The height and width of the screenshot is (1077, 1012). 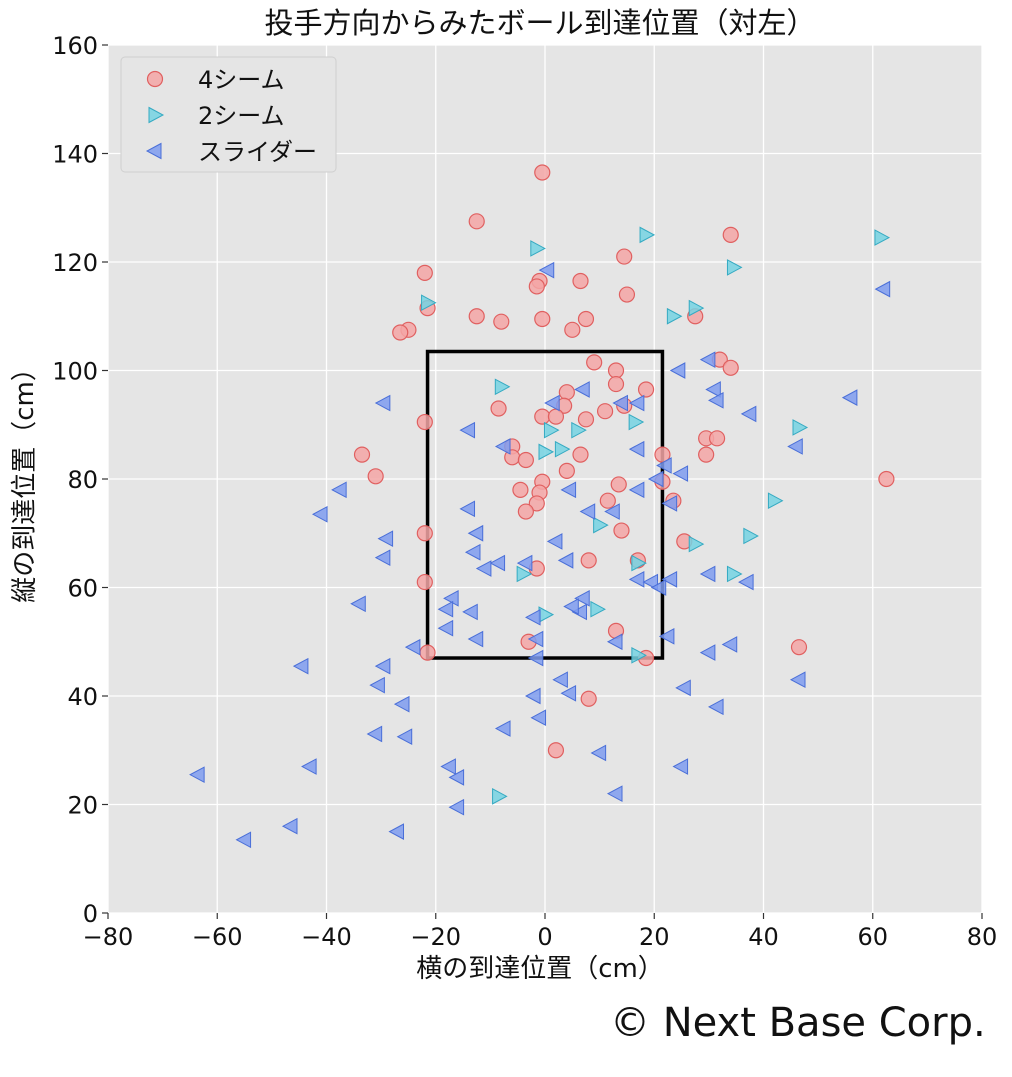 I want to click on y-tick-label: 100, so click(x=75, y=372).